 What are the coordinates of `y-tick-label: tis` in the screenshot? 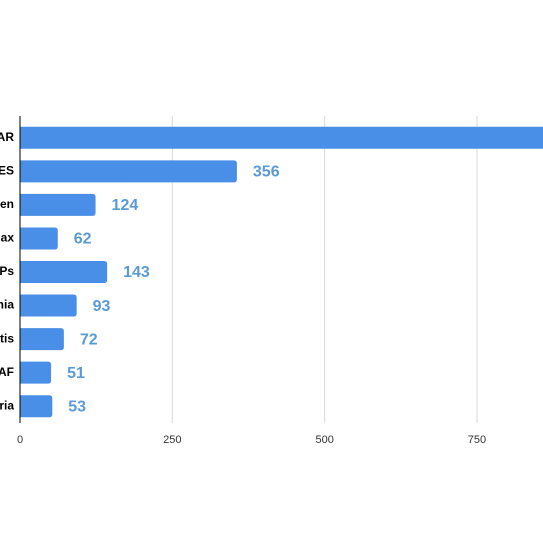 It's located at (7, 338).